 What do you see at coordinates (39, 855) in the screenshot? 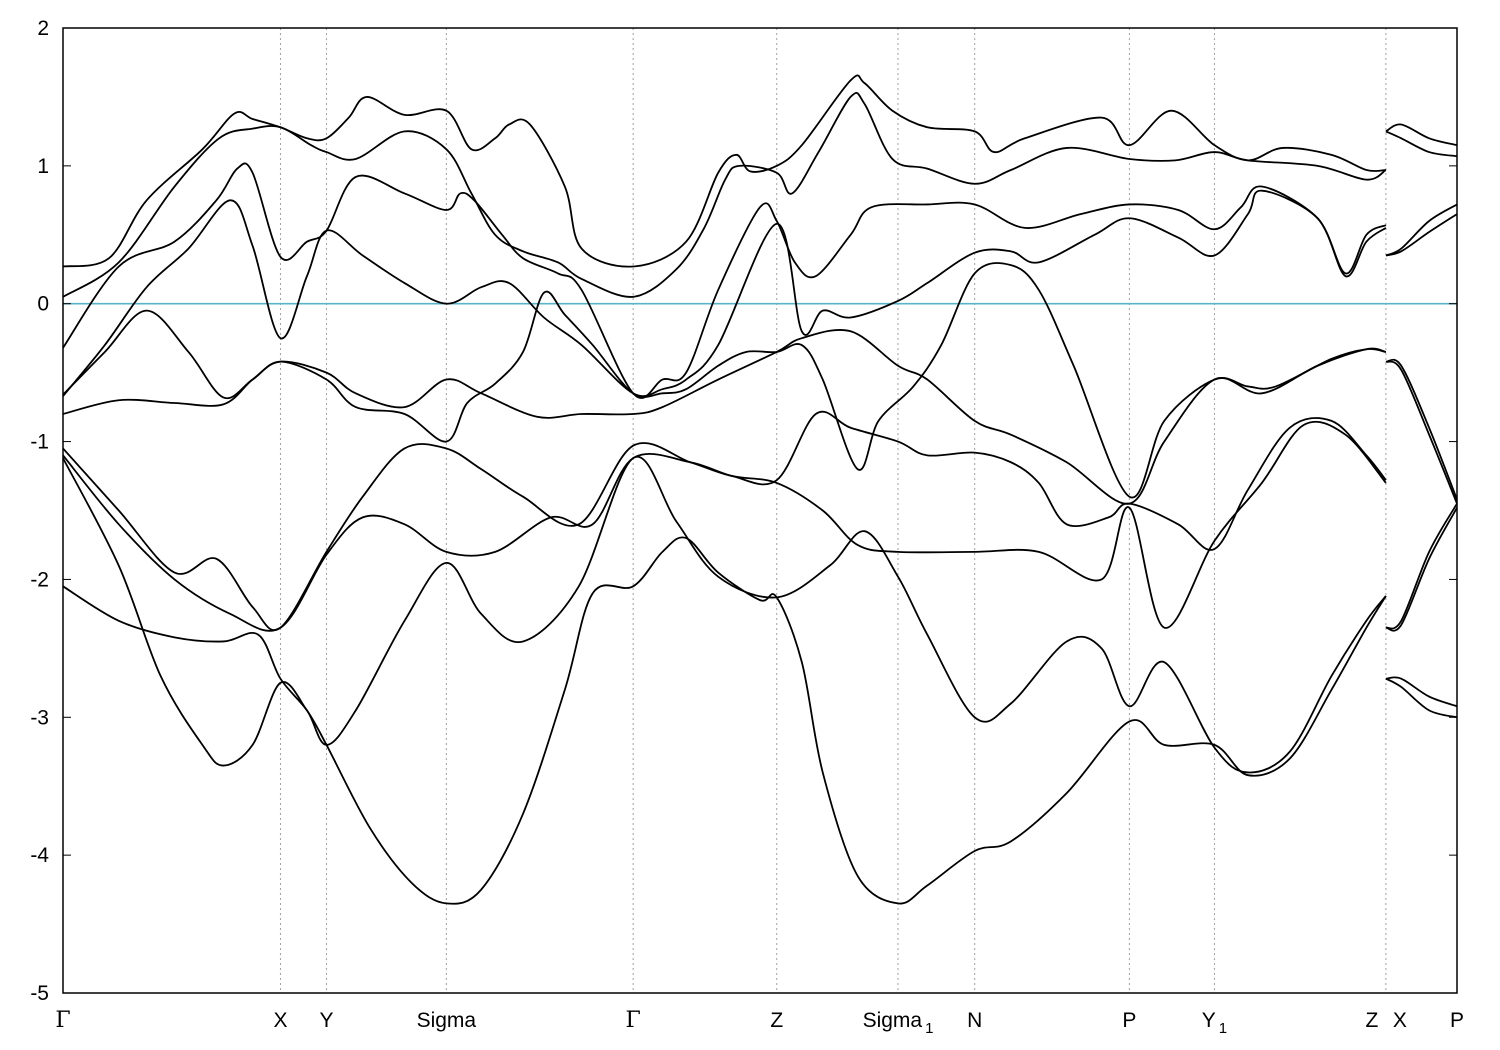
I see `y-tick-label: -4` at bounding box center [39, 855].